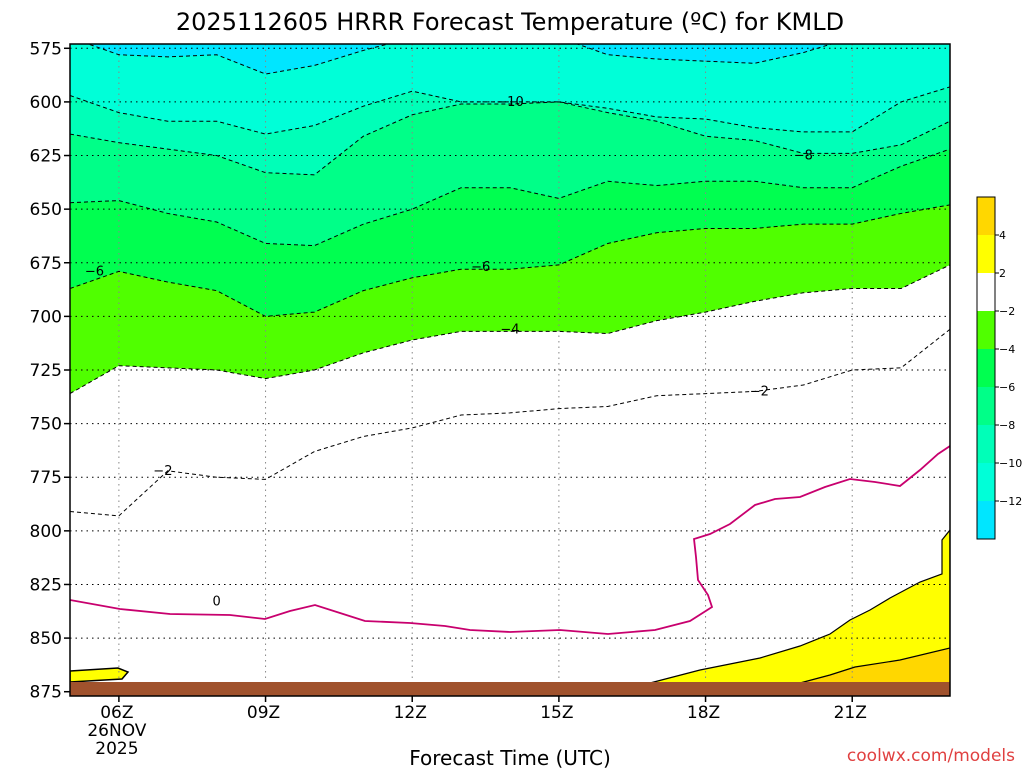 The image size is (1024, 768). I want to click on y-tick-label: 625, so click(46, 157).